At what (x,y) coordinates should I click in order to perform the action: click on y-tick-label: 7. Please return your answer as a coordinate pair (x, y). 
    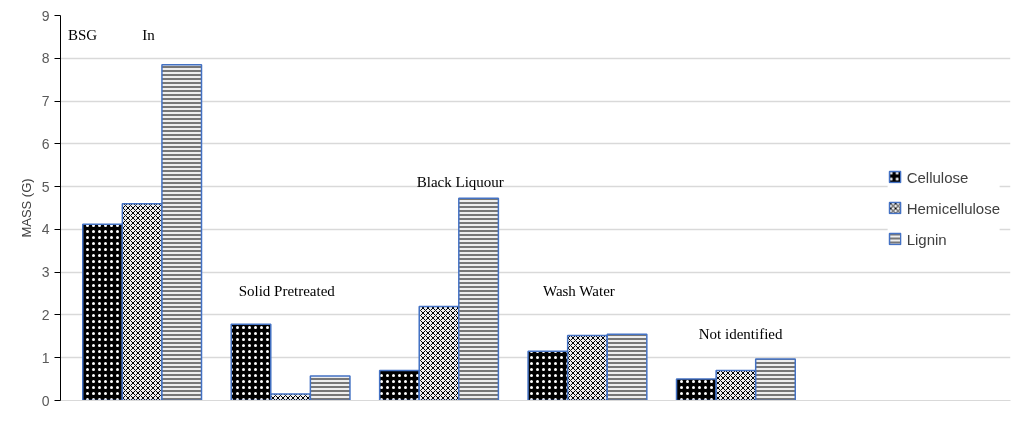
    Looking at the image, I should click on (45, 101).